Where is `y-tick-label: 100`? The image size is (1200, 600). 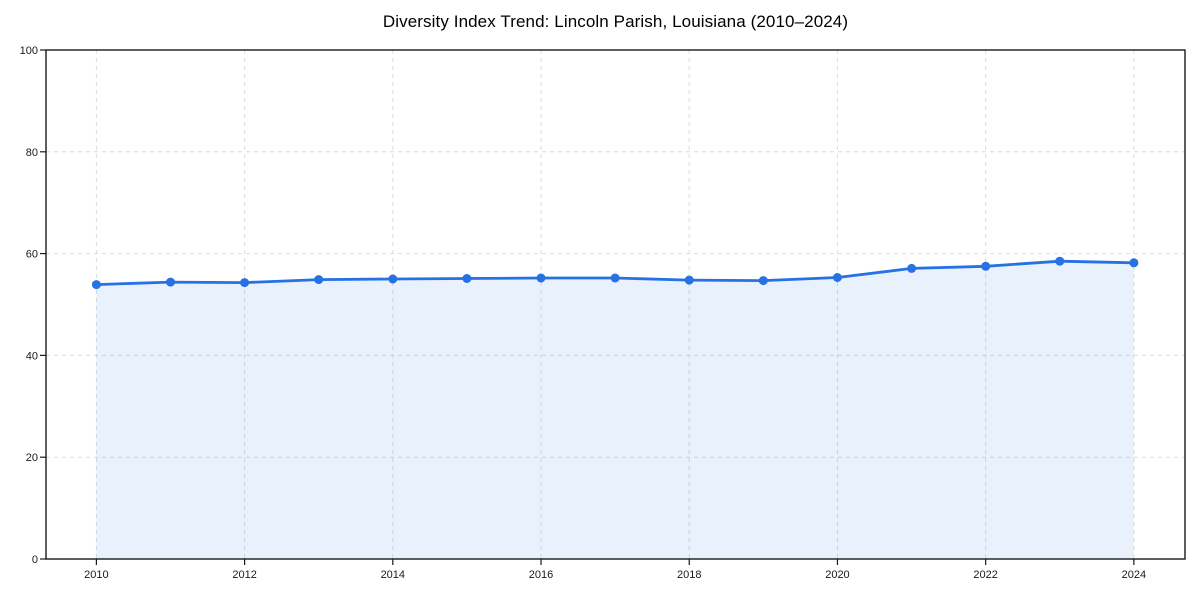
y-tick-label: 100 is located at coordinates (29, 51).